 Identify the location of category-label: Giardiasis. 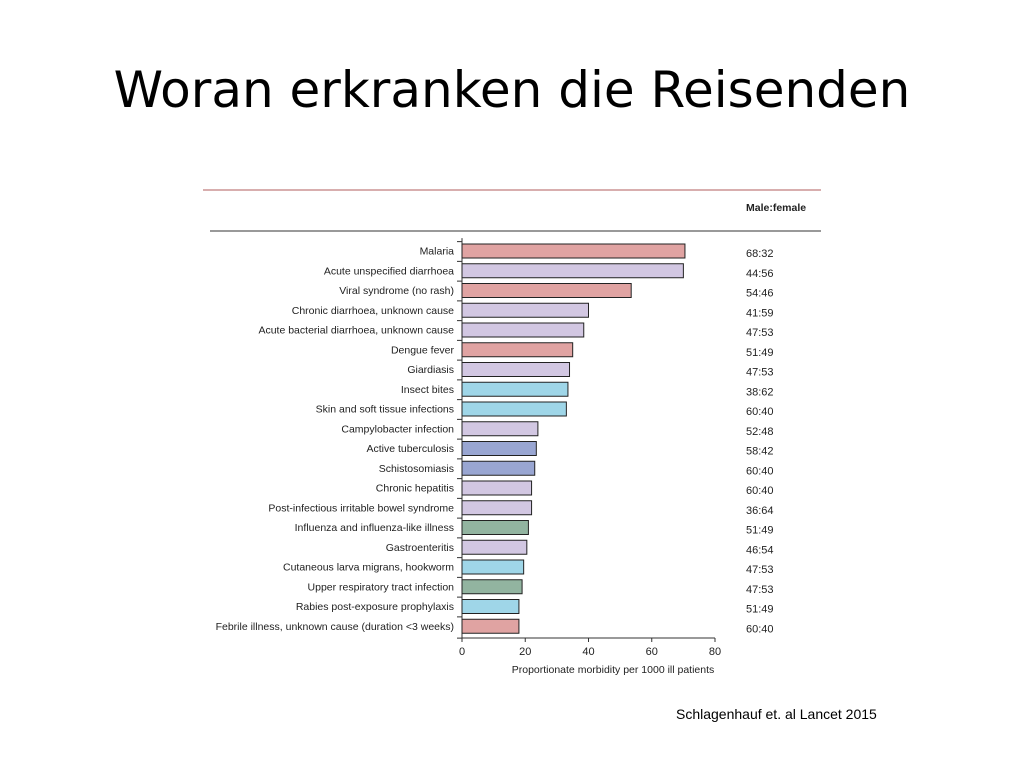
(430, 370).